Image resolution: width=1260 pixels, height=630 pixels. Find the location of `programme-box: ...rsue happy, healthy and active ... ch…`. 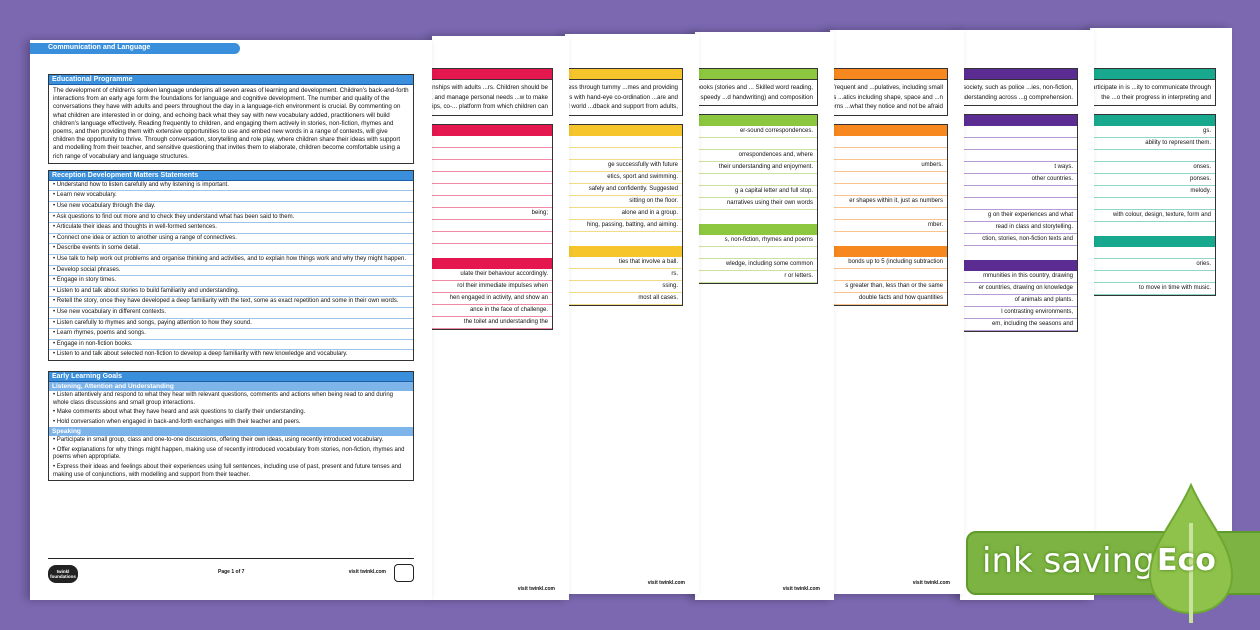

programme-box: ...rsue happy, healthy and active ... ch… is located at coordinates (624, 92).